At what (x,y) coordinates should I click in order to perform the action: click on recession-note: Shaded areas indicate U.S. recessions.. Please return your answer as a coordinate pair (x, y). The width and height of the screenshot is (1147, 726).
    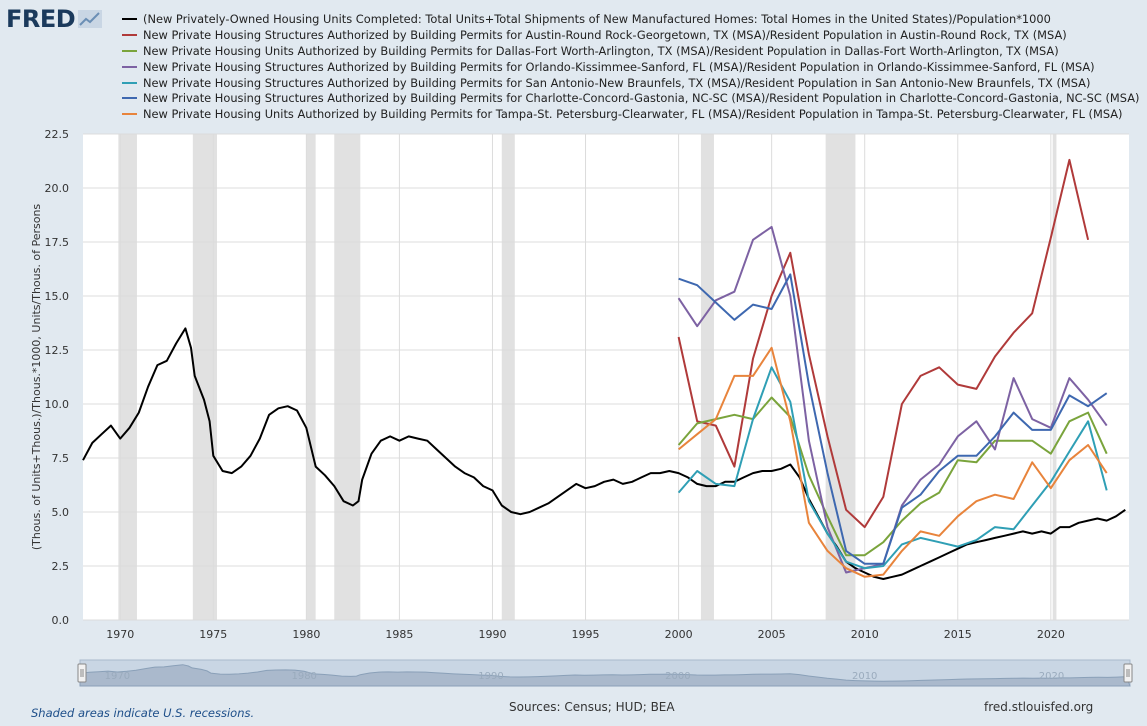
    Looking at the image, I should click on (143, 713).